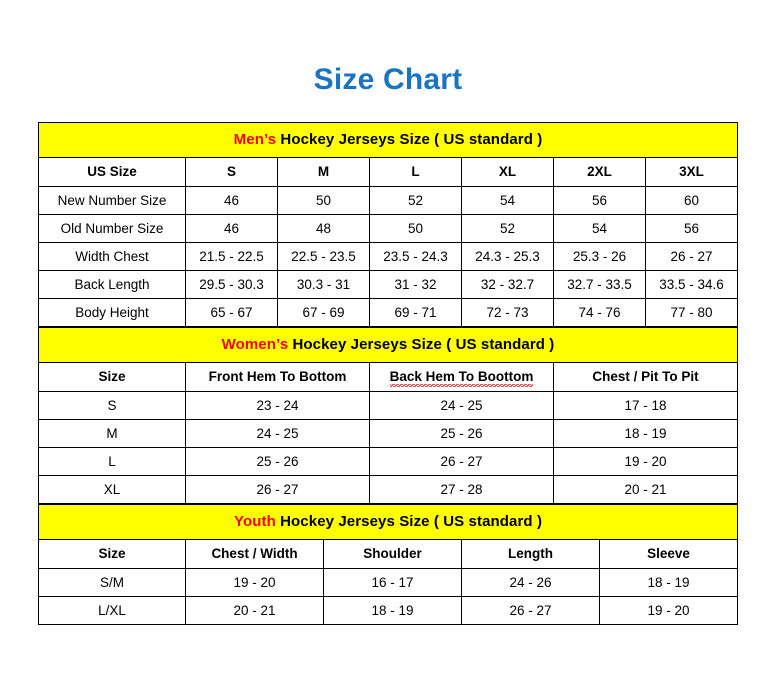  Describe the element at coordinates (112, 489) in the screenshot. I see `womens-row-3-label: XL` at that location.